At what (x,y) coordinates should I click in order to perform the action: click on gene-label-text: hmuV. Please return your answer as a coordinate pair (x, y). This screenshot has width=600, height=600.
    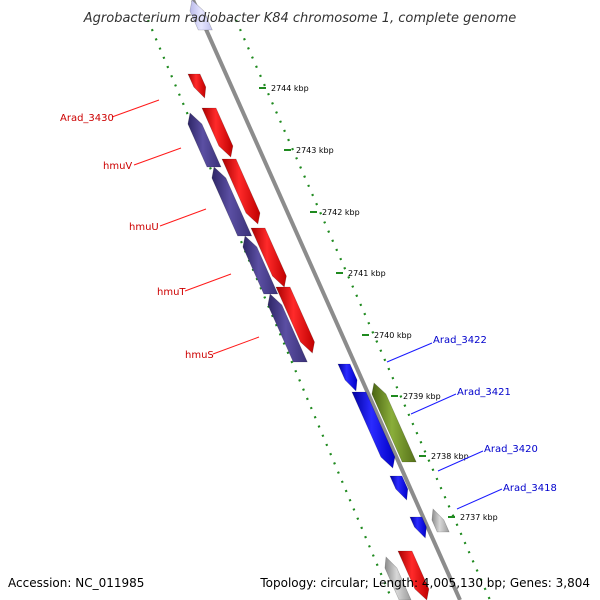
    Looking at the image, I should click on (117, 166).